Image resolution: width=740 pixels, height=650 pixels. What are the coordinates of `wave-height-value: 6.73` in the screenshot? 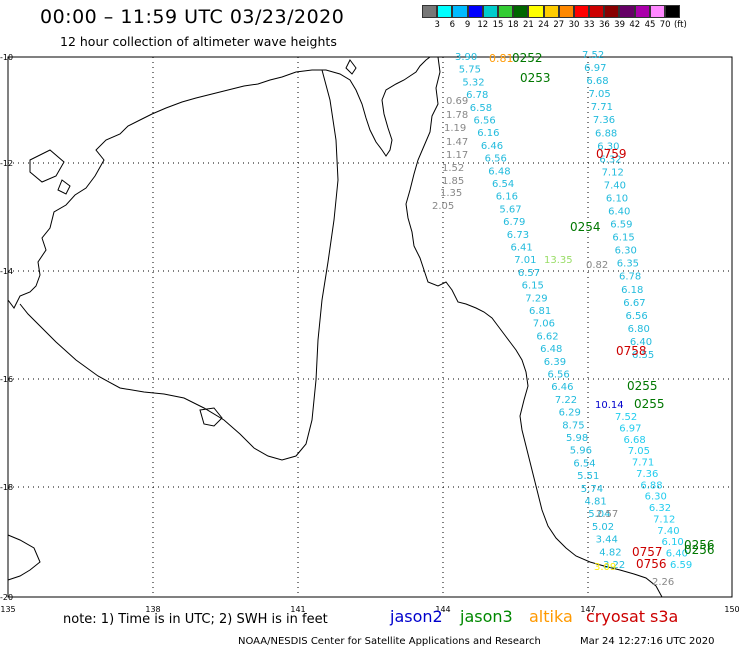 It's located at (518, 235).